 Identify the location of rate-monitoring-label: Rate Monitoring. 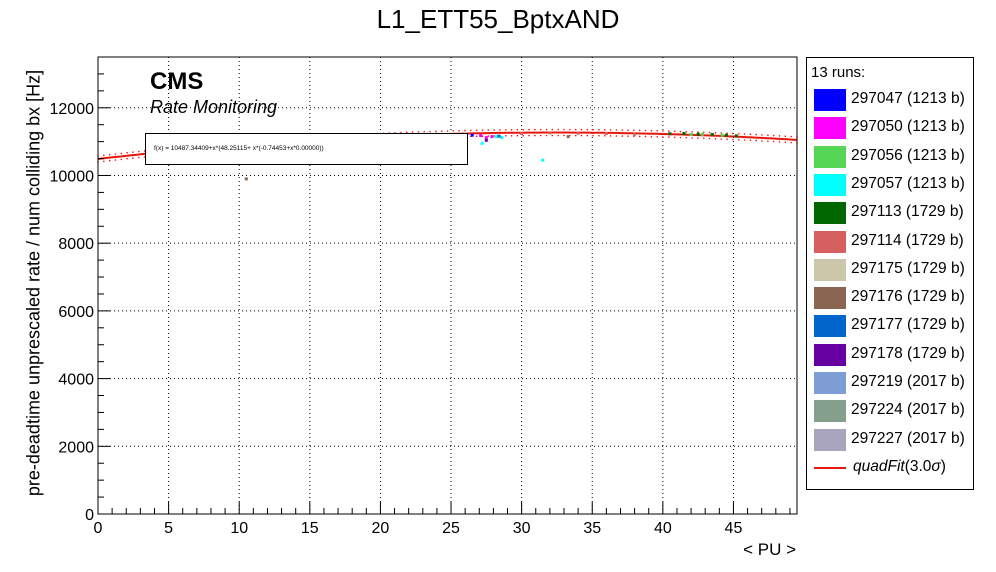
(214, 107).